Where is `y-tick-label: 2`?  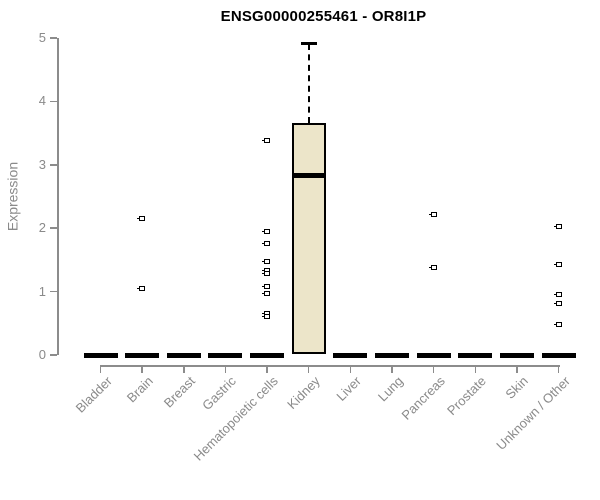 y-tick-label: 2 is located at coordinates (42, 228).